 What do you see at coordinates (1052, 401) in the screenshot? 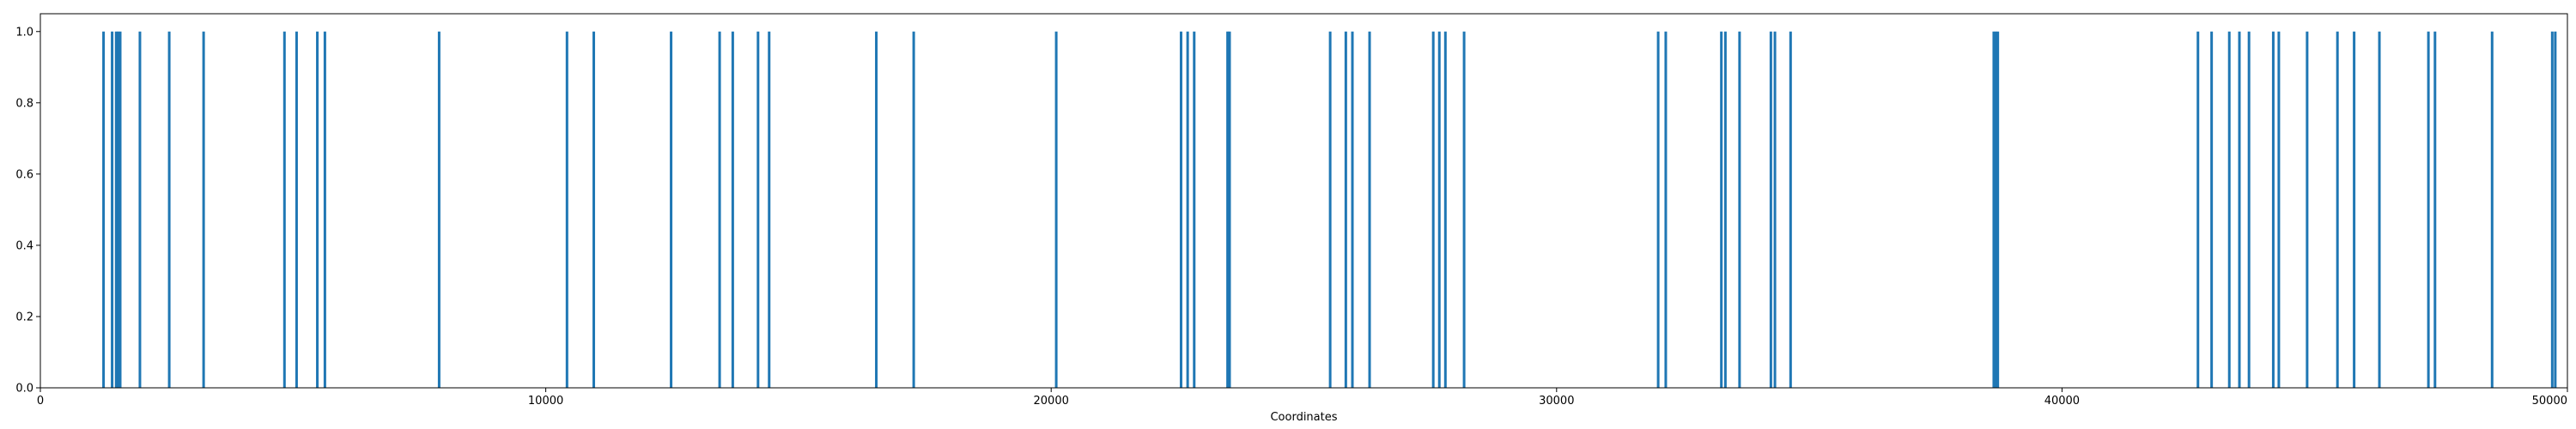
I see `x-tick-label: 20000` at bounding box center [1052, 401].